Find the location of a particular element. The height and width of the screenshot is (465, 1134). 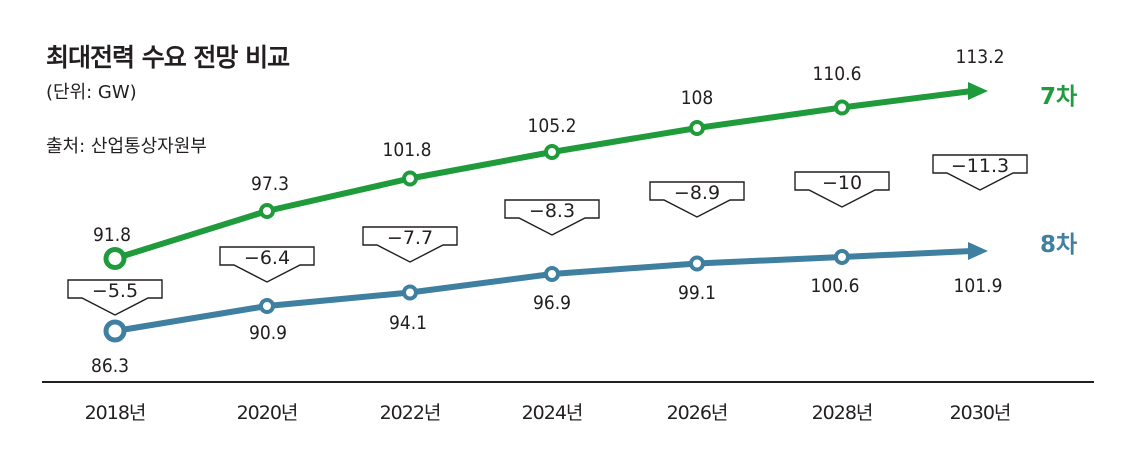

data-label: 100.6 is located at coordinates (835, 286).